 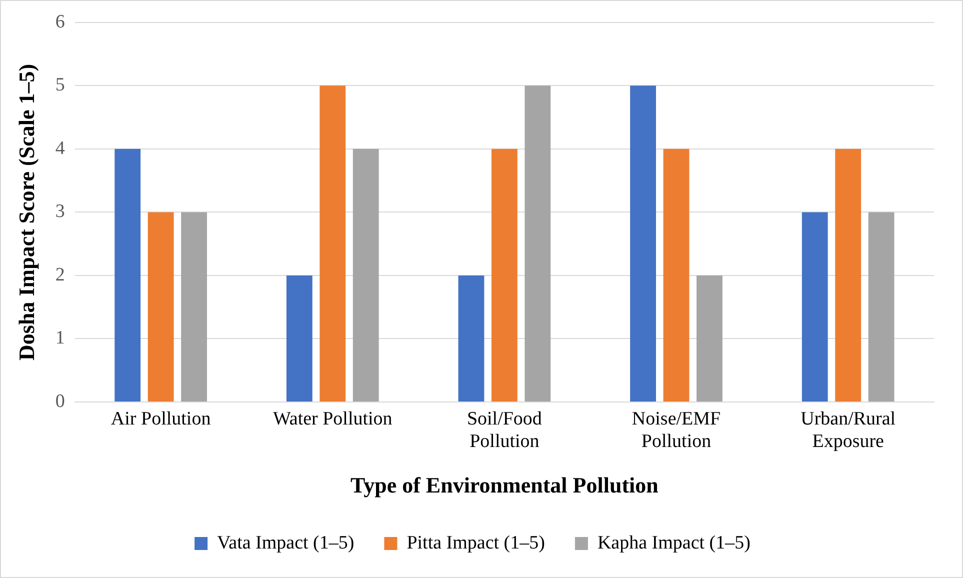 I want to click on x-tick-label: Water Pollution, so click(x=332, y=419).